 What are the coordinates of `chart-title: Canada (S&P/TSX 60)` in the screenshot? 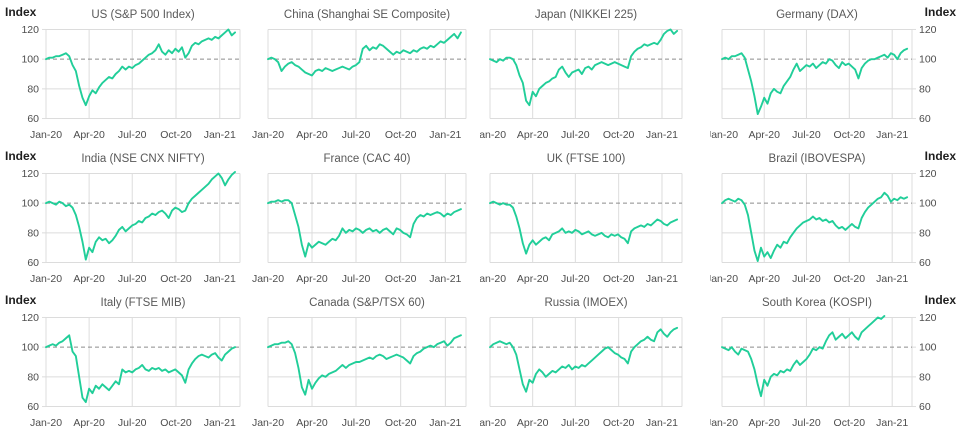 It's located at (367, 303).